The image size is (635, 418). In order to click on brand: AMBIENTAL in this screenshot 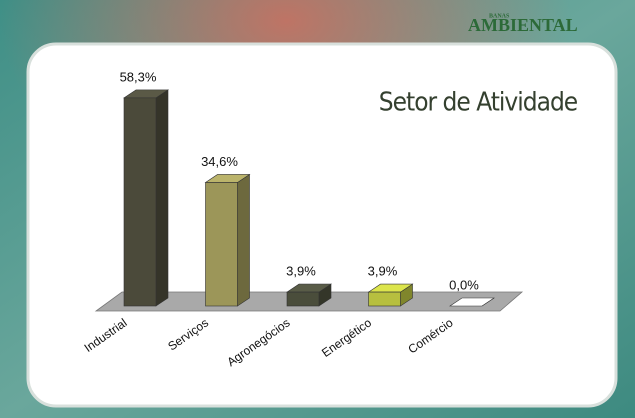, I will do `click(523, 25)`.